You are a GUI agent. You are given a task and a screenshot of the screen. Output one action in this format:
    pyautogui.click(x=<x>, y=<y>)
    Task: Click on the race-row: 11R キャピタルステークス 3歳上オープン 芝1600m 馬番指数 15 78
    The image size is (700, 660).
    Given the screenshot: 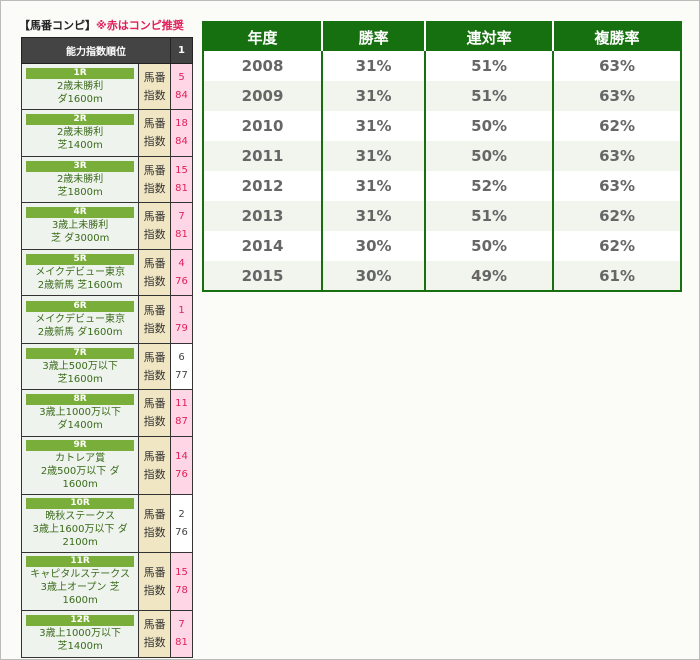 What is the action you would take?
    pyautogui.click(x=106, y=581)
    